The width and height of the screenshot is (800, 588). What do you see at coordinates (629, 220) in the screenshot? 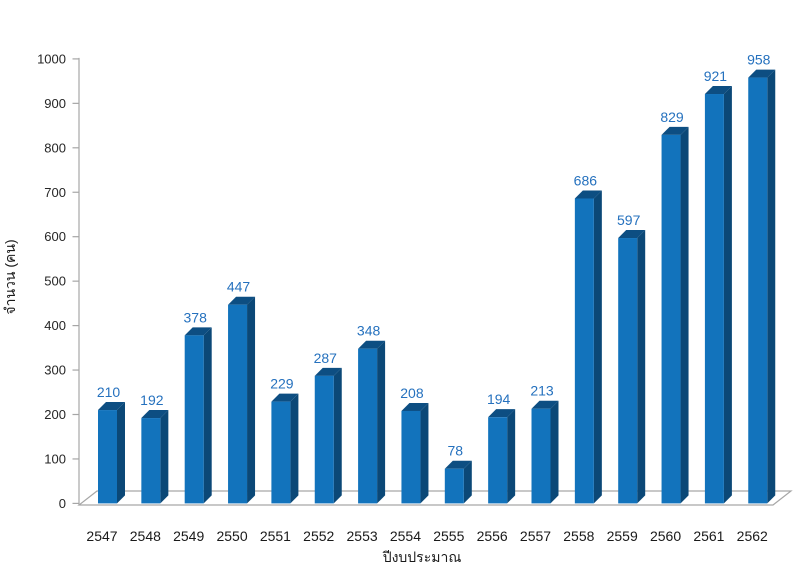
I see `bar-value-label: 597` at bounding box center [629, 220].